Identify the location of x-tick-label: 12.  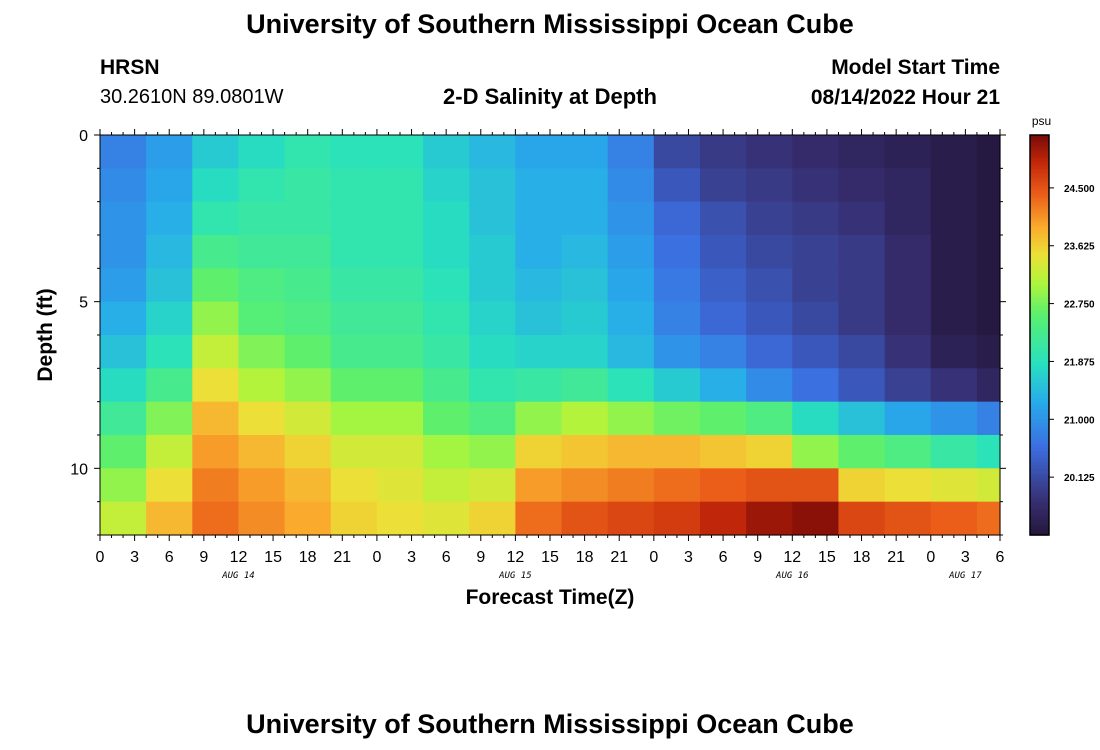
(239, 557).